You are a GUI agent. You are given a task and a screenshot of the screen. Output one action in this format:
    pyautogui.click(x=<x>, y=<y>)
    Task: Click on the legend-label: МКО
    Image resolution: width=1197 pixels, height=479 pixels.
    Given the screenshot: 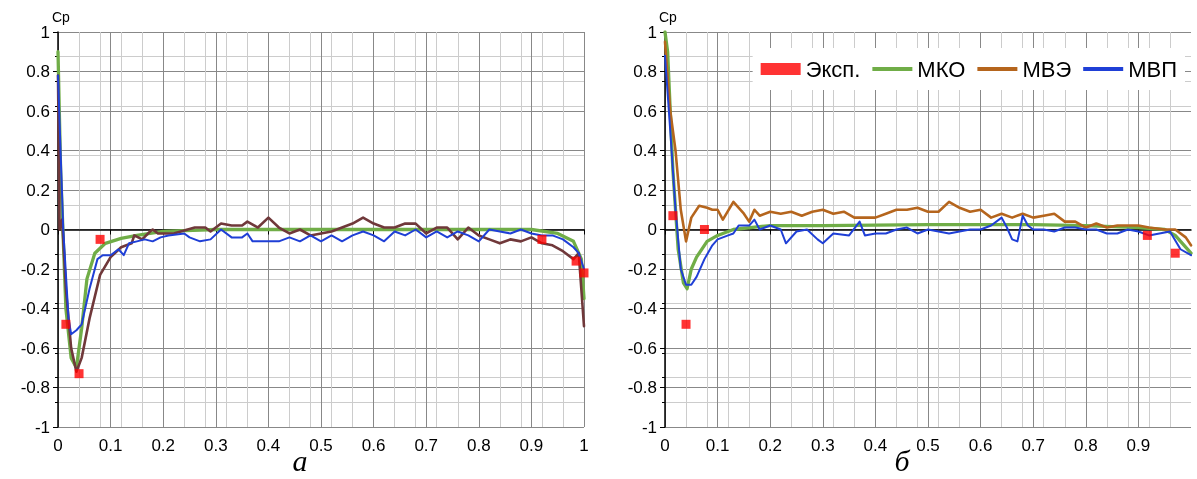 What is the action you would take?
    pyautogui.click(x=941, y=69)
    